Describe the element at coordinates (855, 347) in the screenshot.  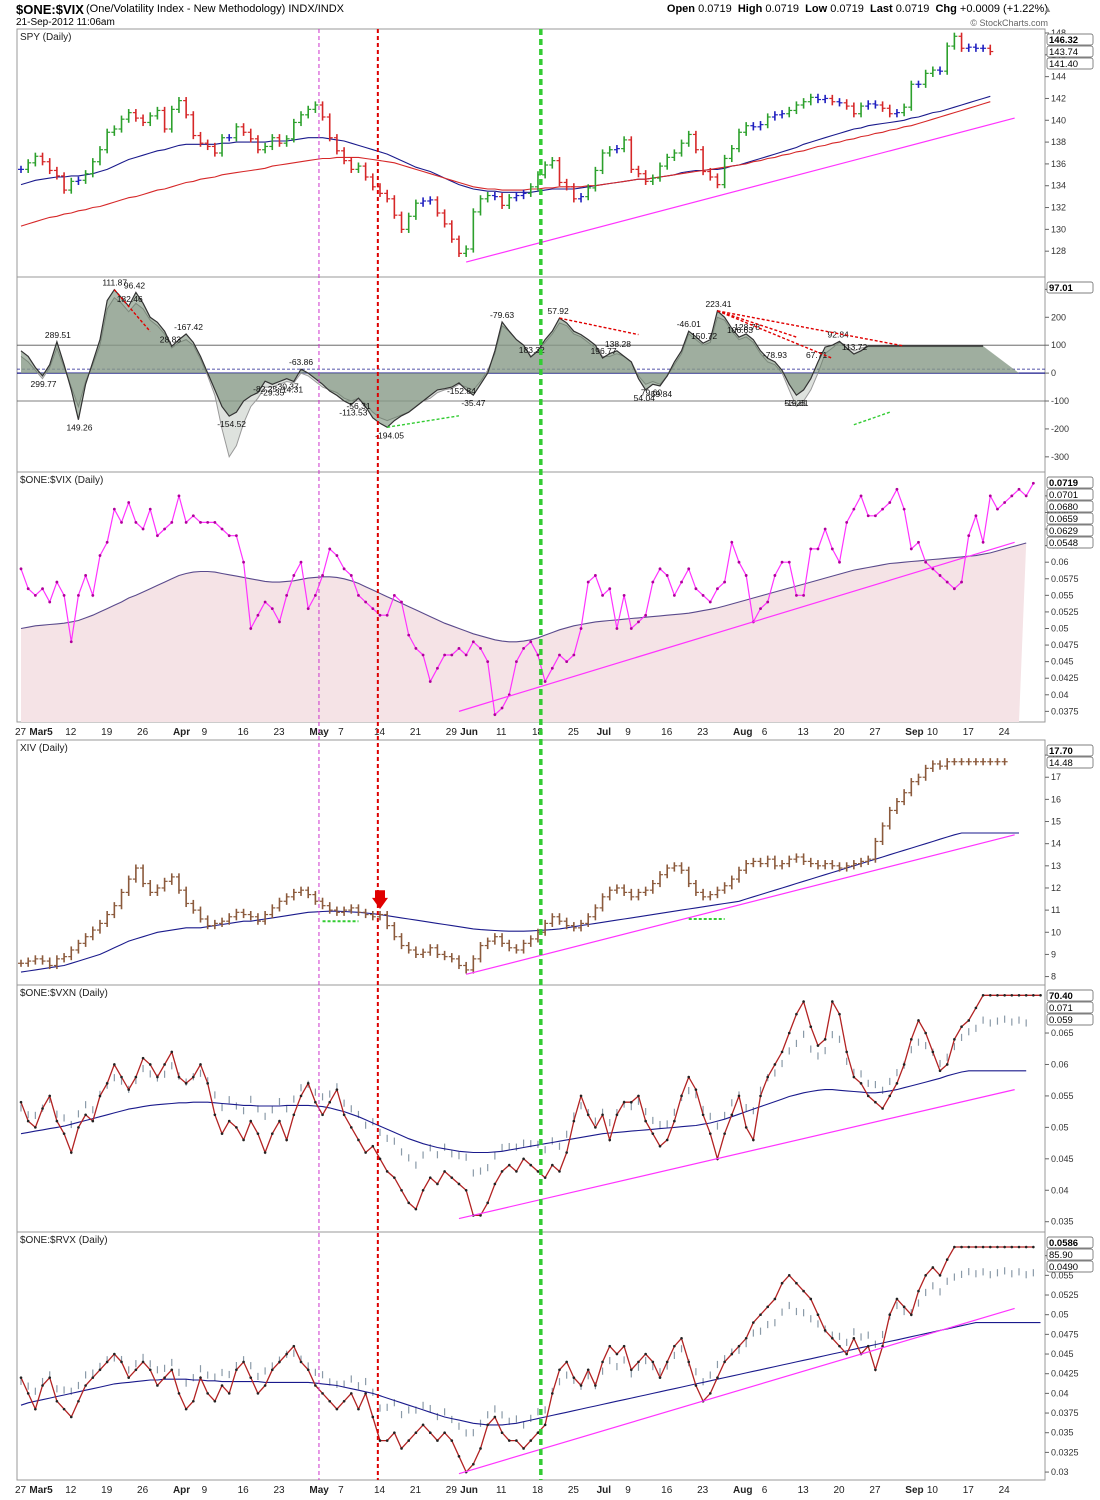
I see `value-annotation: 113.72` at that location.